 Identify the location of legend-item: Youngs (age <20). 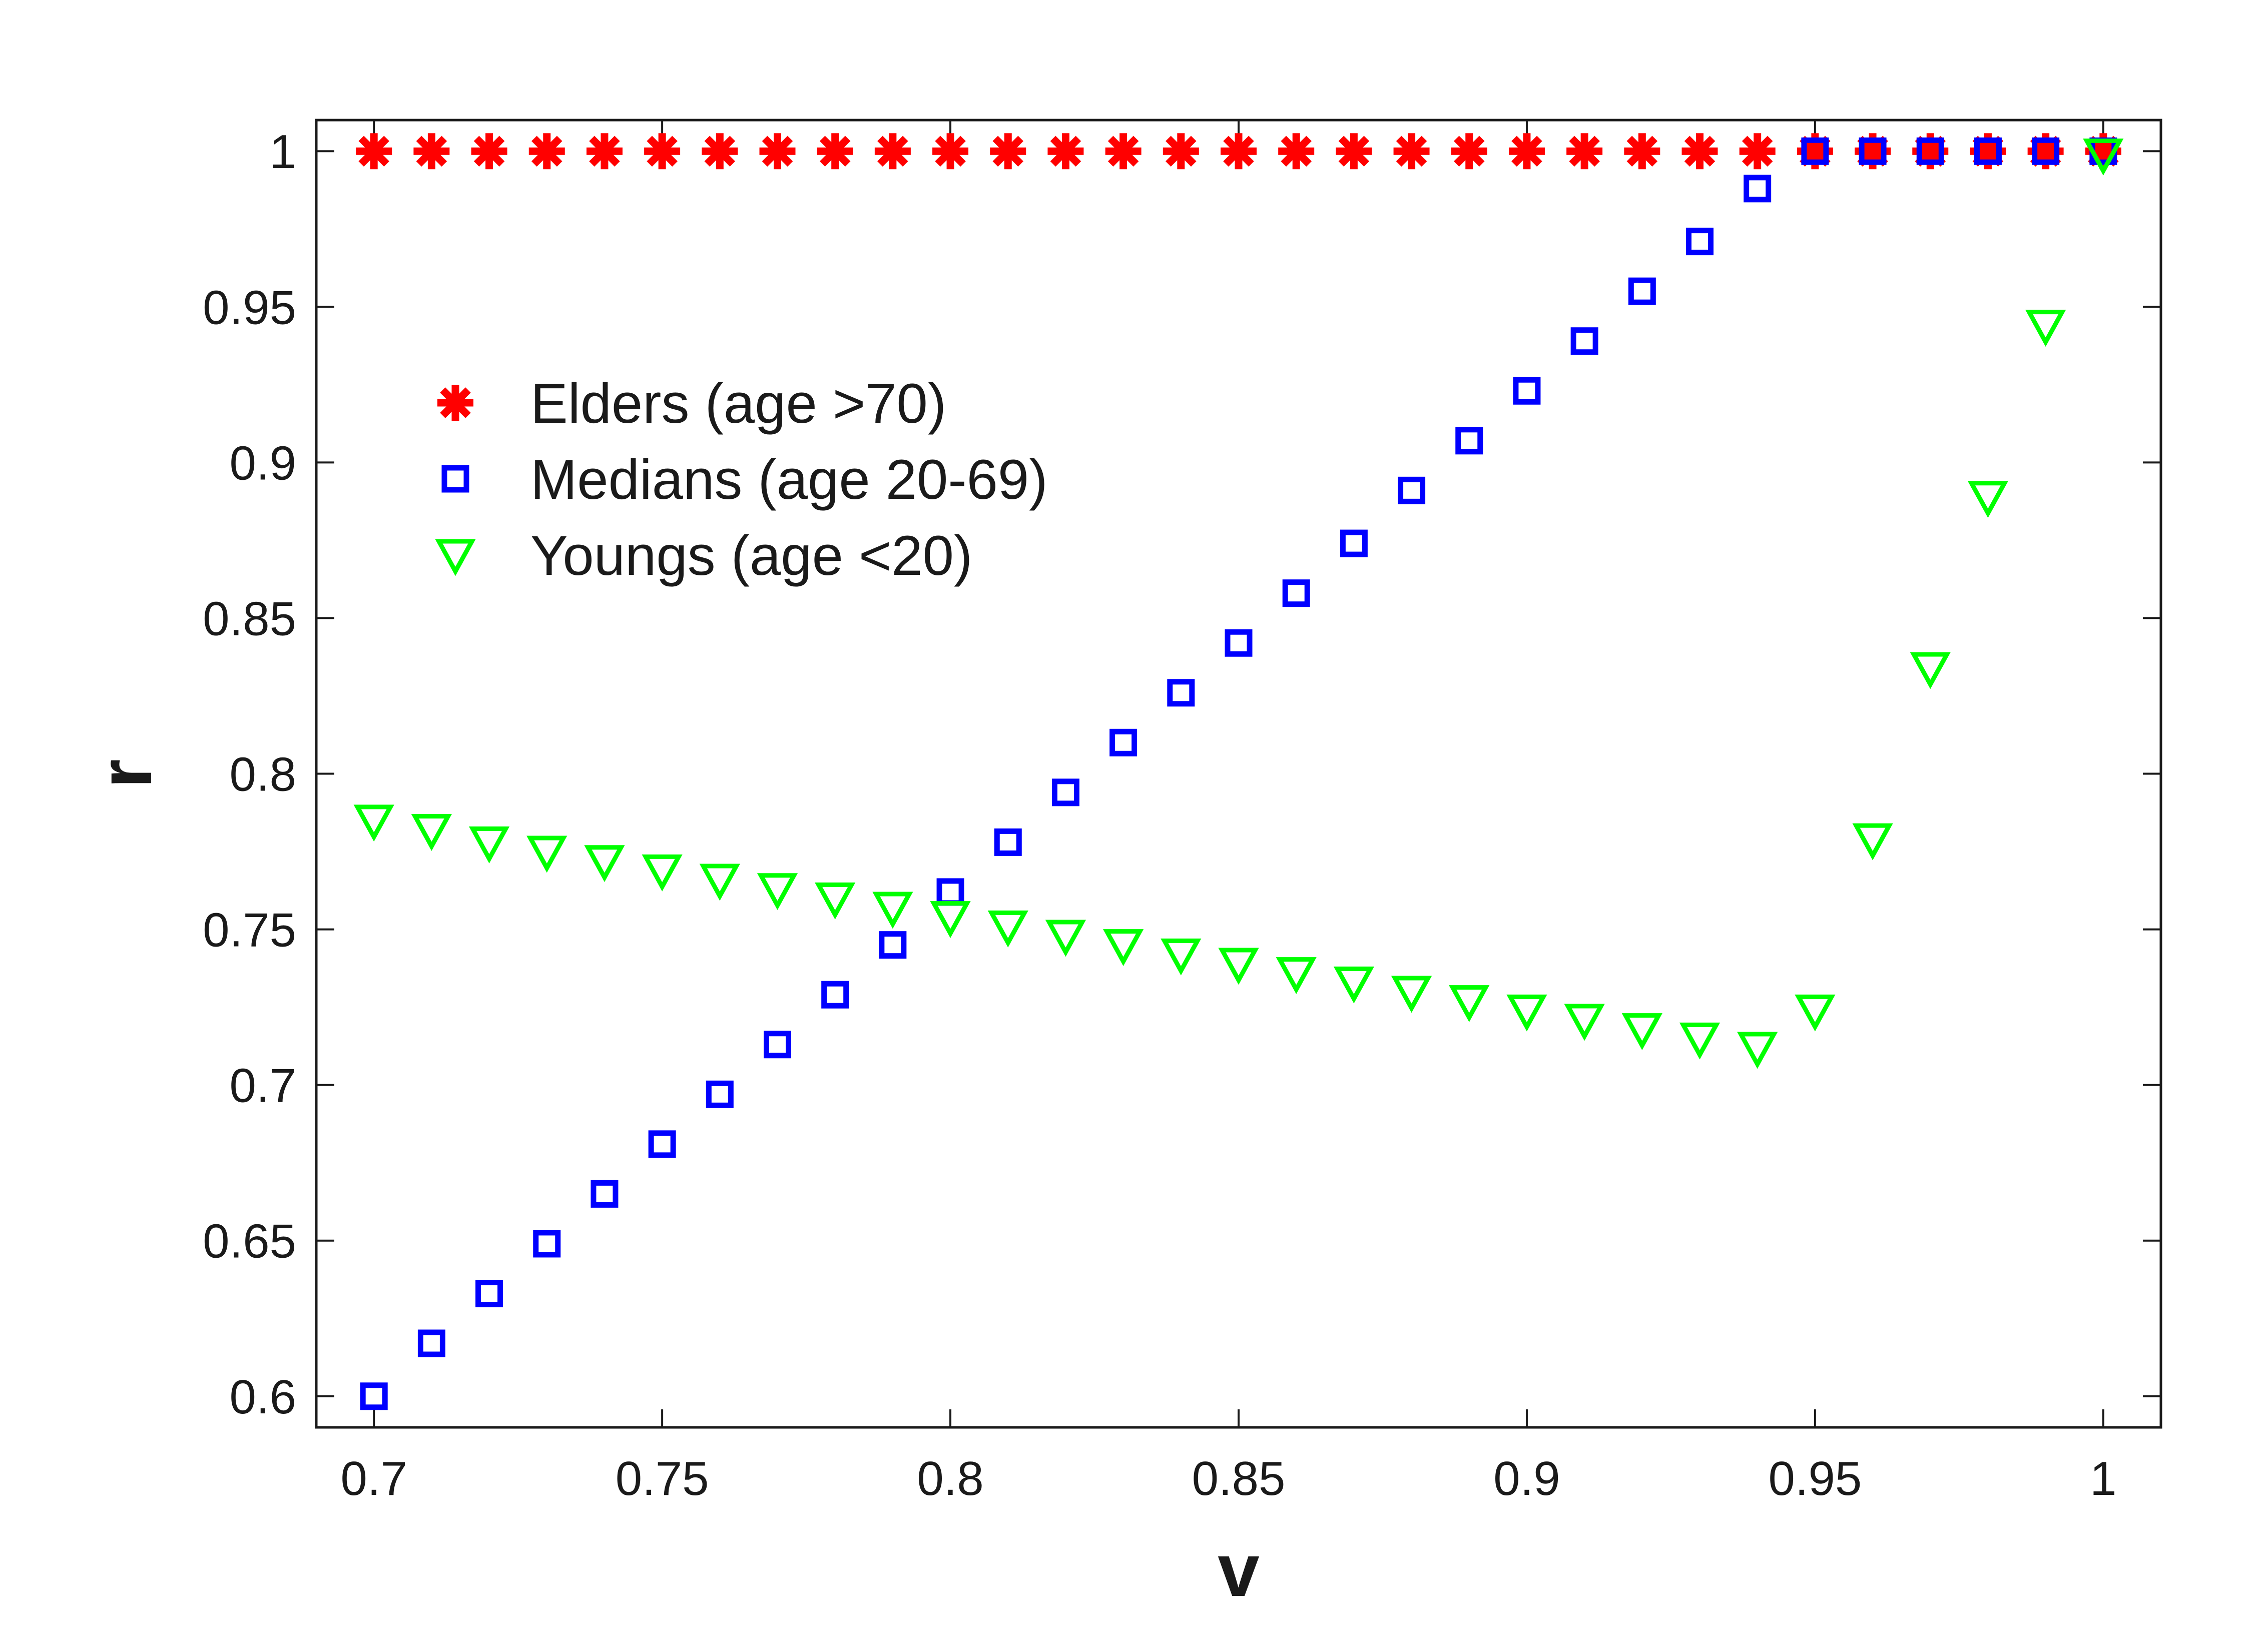
(704, 555).